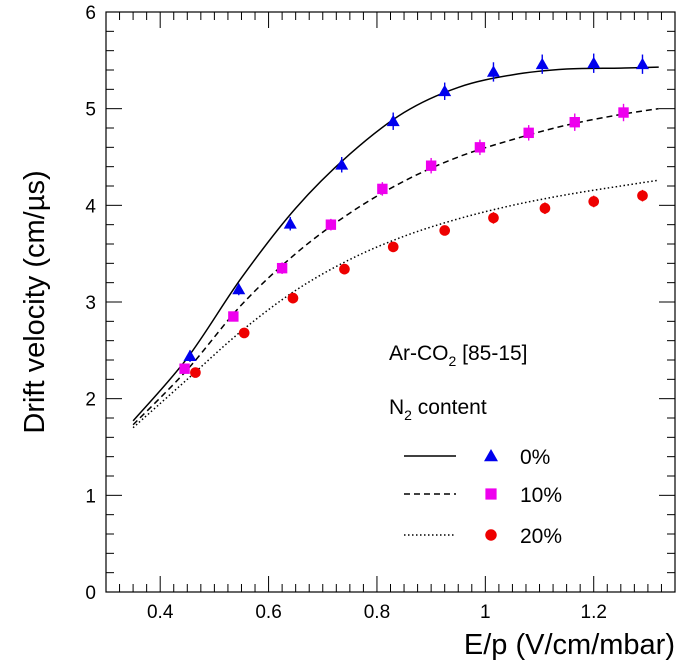 The width and height of the screenshot is (684, 669). What do you see at coordinates (35, 301) in the screenshot?
I see `y-axis-label: Drift velocity (cm/µs)` at bounding box center [35, 301].